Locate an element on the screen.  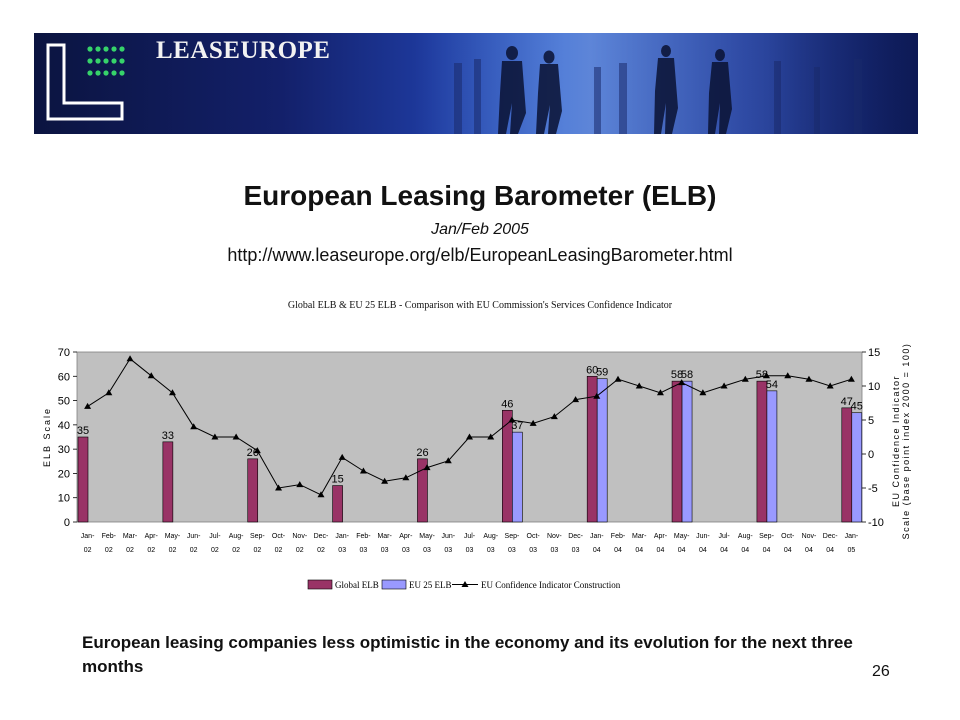
left-axis-tick-label: 60 is located at coordinates (64, 377).